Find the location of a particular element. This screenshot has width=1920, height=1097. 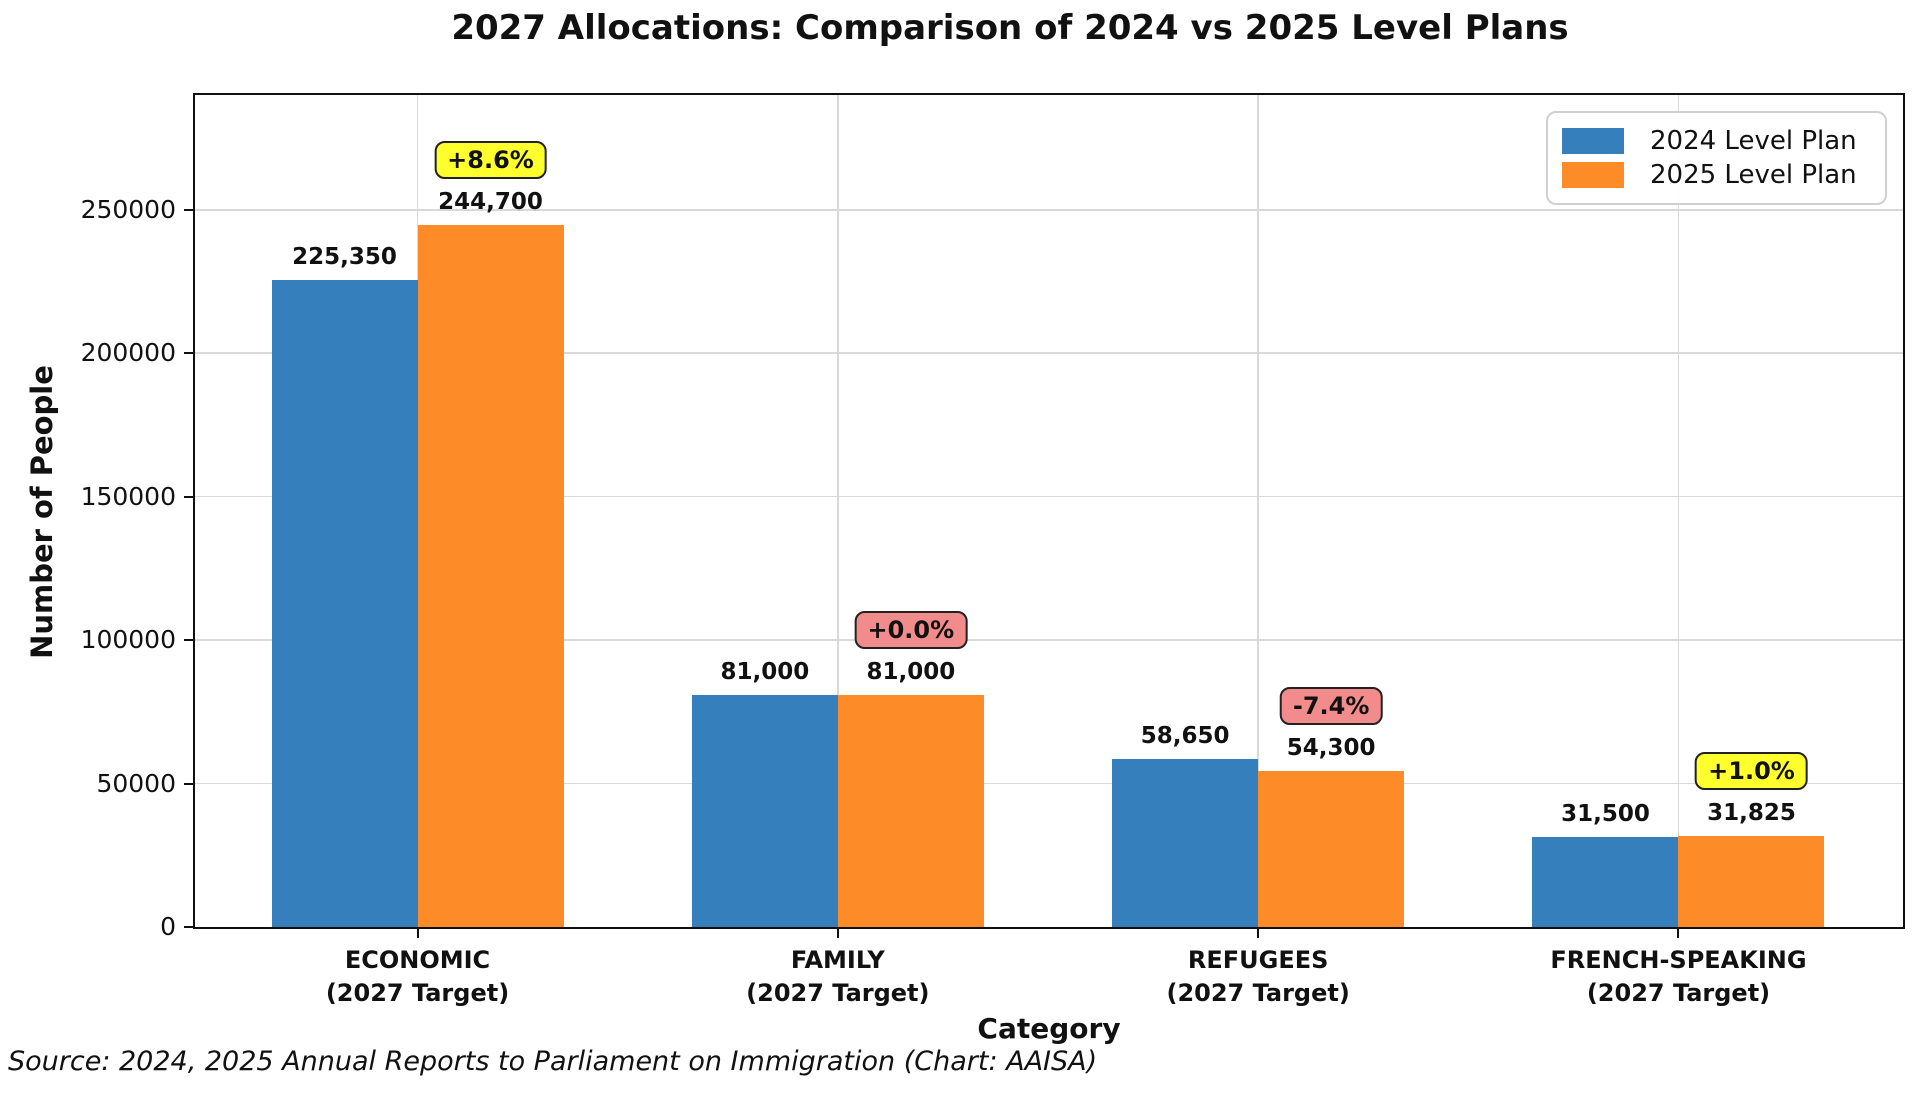

pct-change-badge-text: +1.0% is located at coordinates (1751, 770).